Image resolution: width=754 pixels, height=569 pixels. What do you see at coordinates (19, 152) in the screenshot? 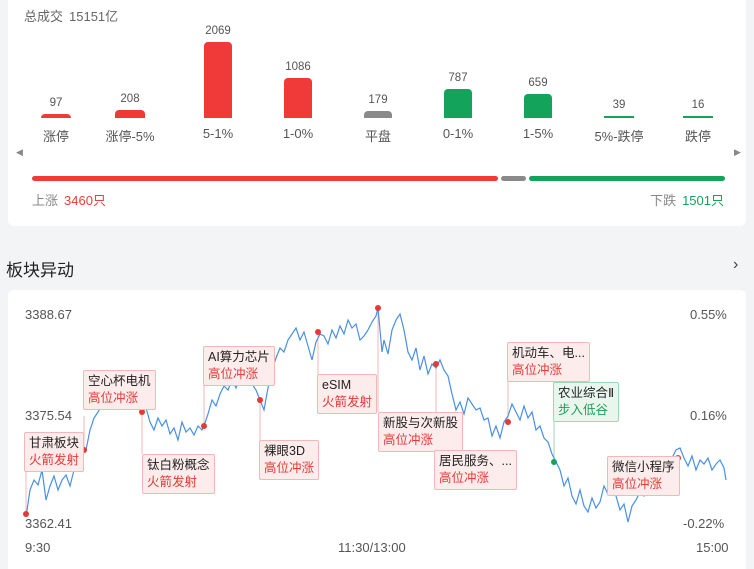
I see `scroll-left-icon: ◀` at bounding box center [19, 152].